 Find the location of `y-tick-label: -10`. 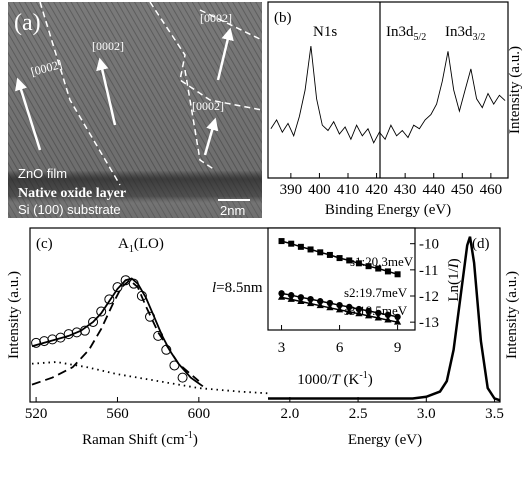

y-tick-label: -10 is located at coordinates (429, 245).